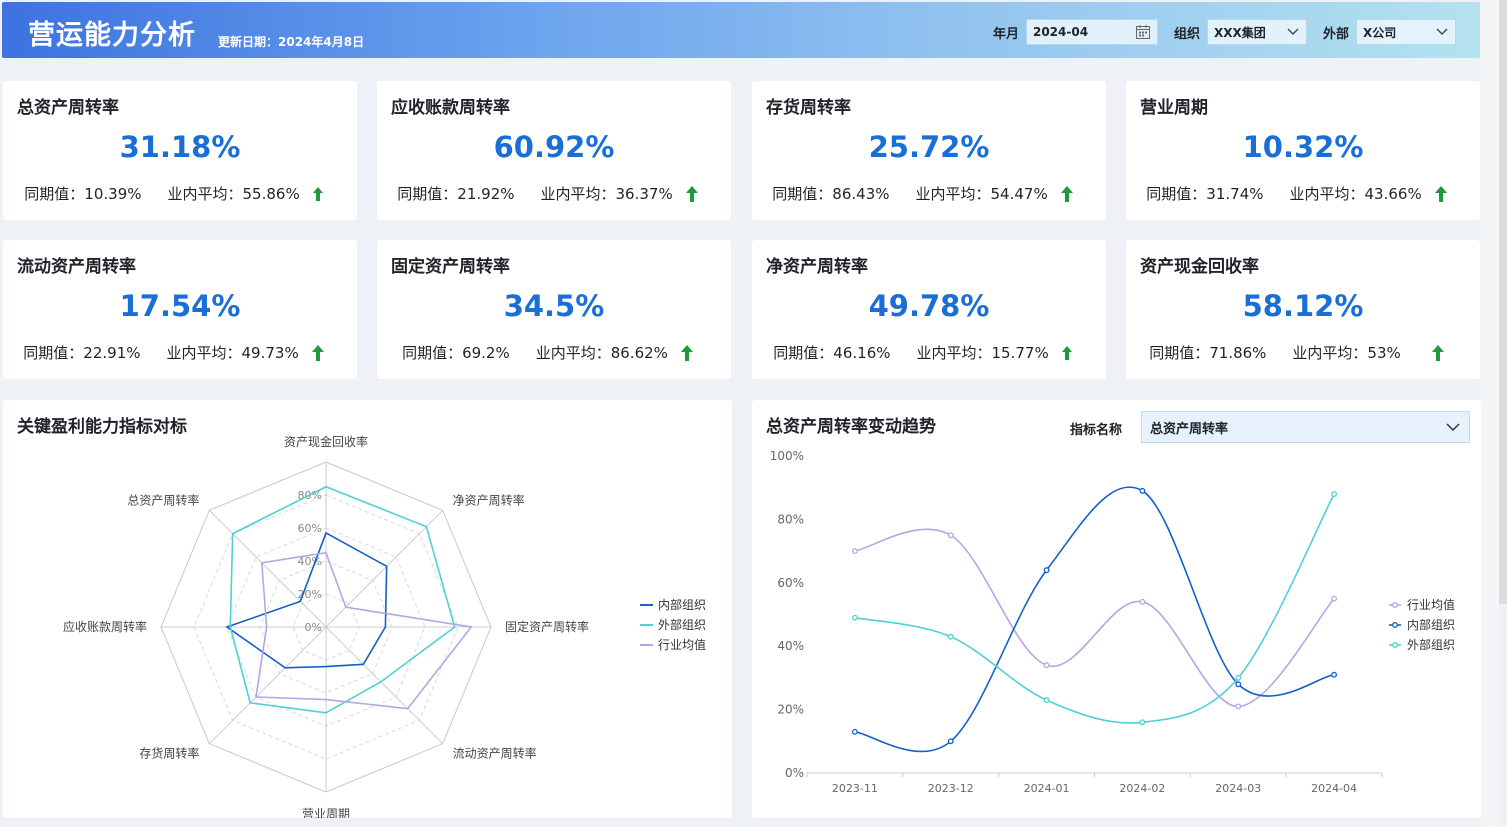 This screenshot has width=1507, height=827. Describe the element at coordinates (790, 646) in the screenshot. I see `y-tick-label: 40%` at that location.